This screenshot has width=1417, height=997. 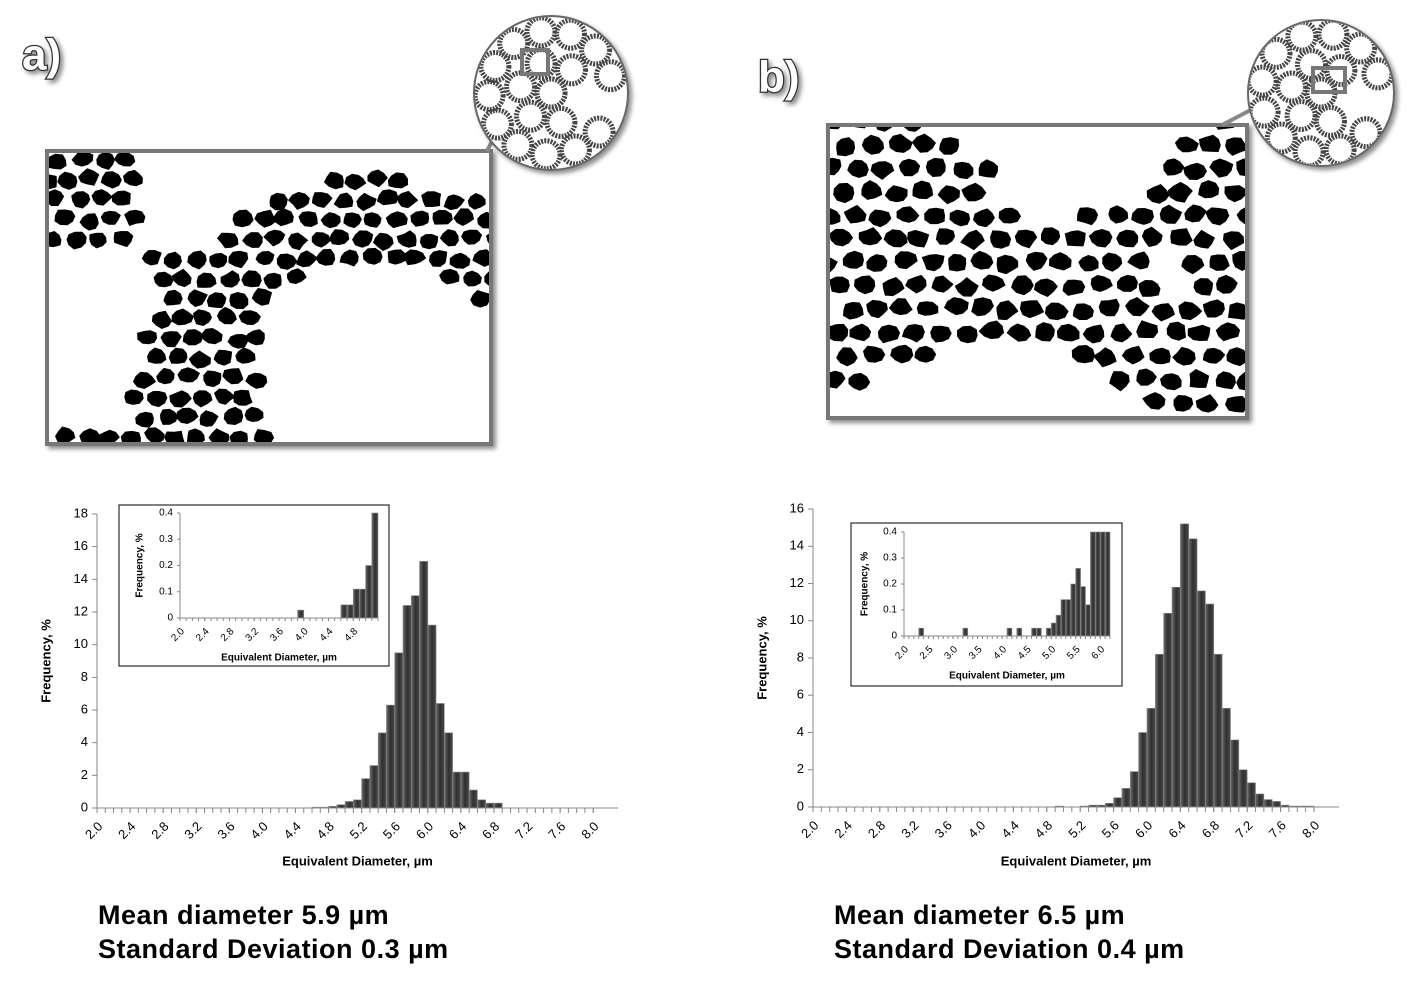 What do you see at coordinates (490, 830) in the screenshot?
I see `x-tick-label: 6.8` at bounding box center [490, 830].